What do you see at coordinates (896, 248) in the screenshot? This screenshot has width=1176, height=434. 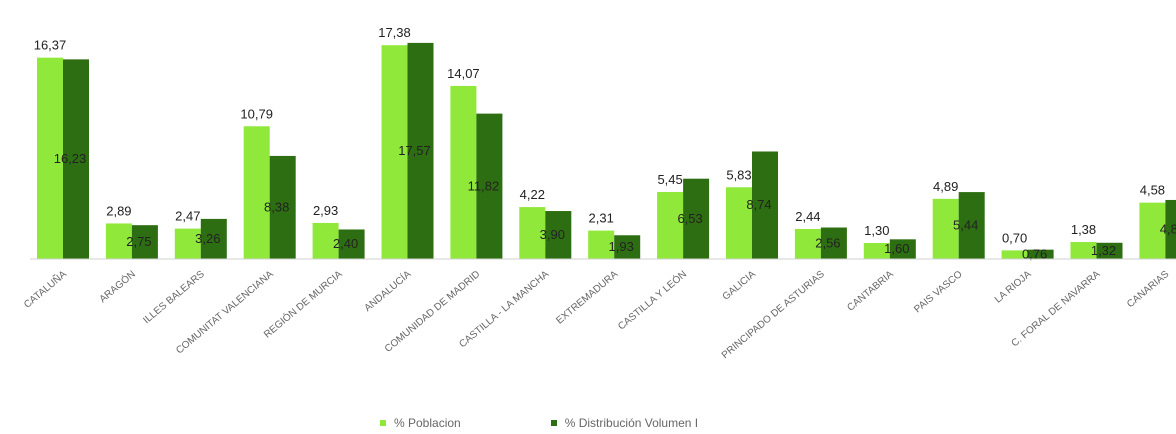 I see `data-label-distribucion-12: 1,60` at bounding box center [896, 248].